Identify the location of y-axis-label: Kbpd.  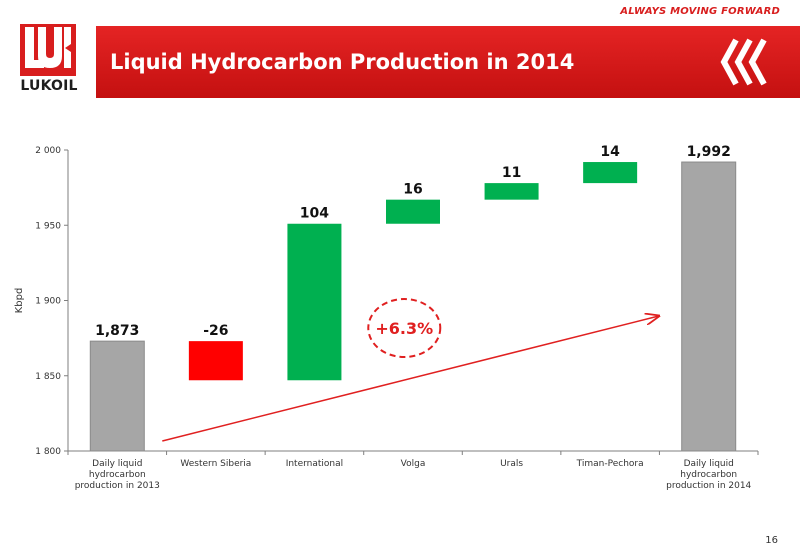
(19, 301).